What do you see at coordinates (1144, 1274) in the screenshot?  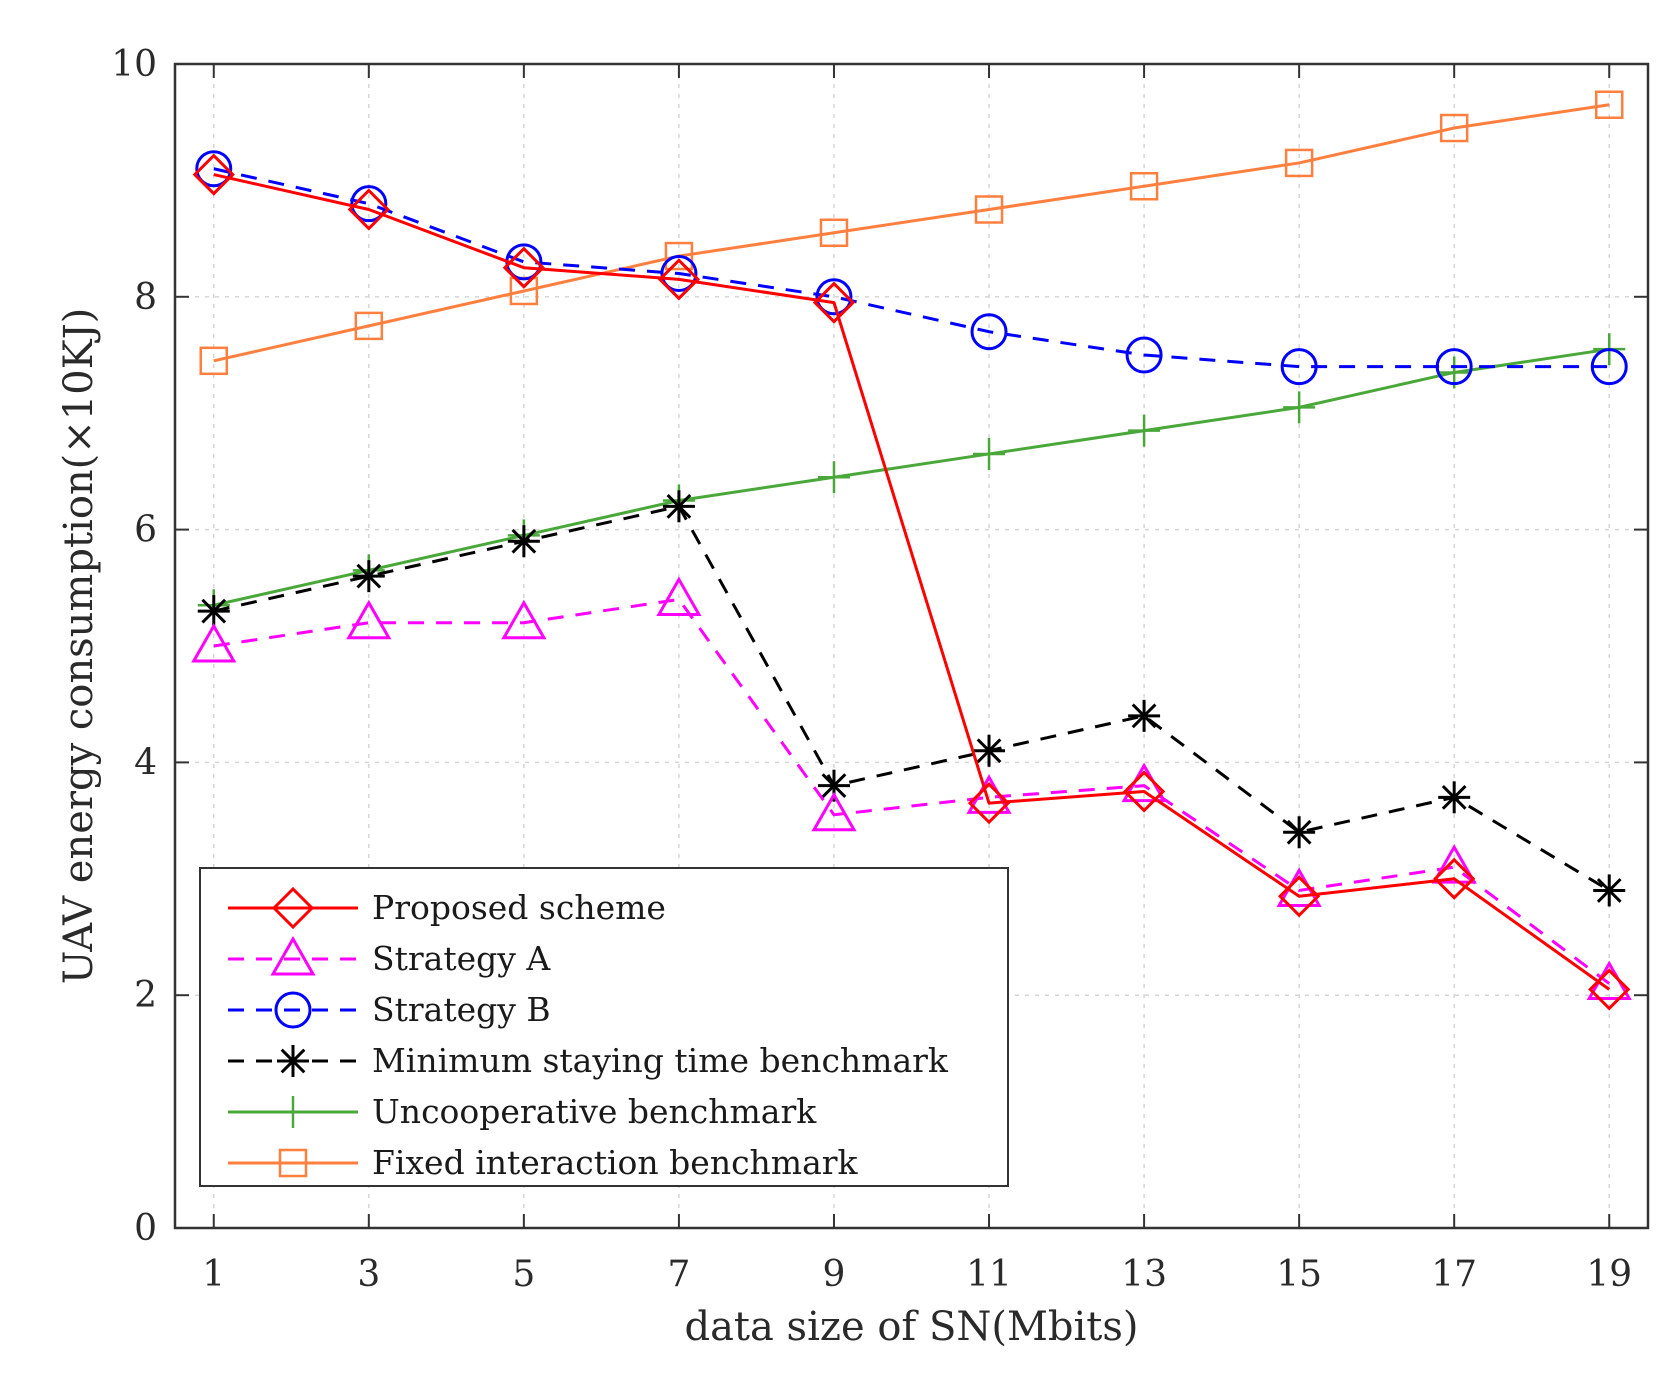 I see `x-tick-label: 13` at bounding box center [1144, 1274].